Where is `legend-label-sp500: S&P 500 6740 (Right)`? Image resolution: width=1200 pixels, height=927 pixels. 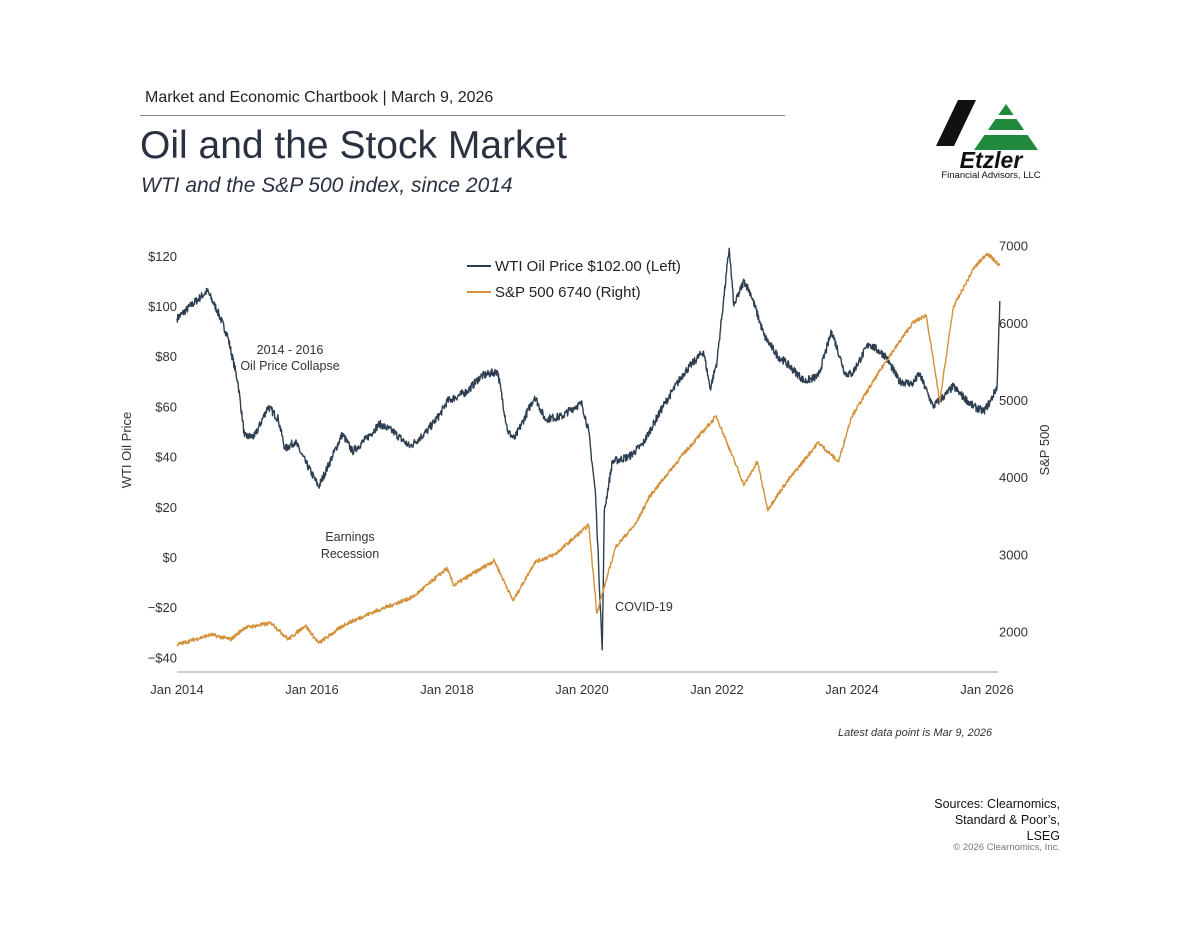 legend-label-sp500: S&P 500 6740 (Right) is located at coordinates (568, 292).